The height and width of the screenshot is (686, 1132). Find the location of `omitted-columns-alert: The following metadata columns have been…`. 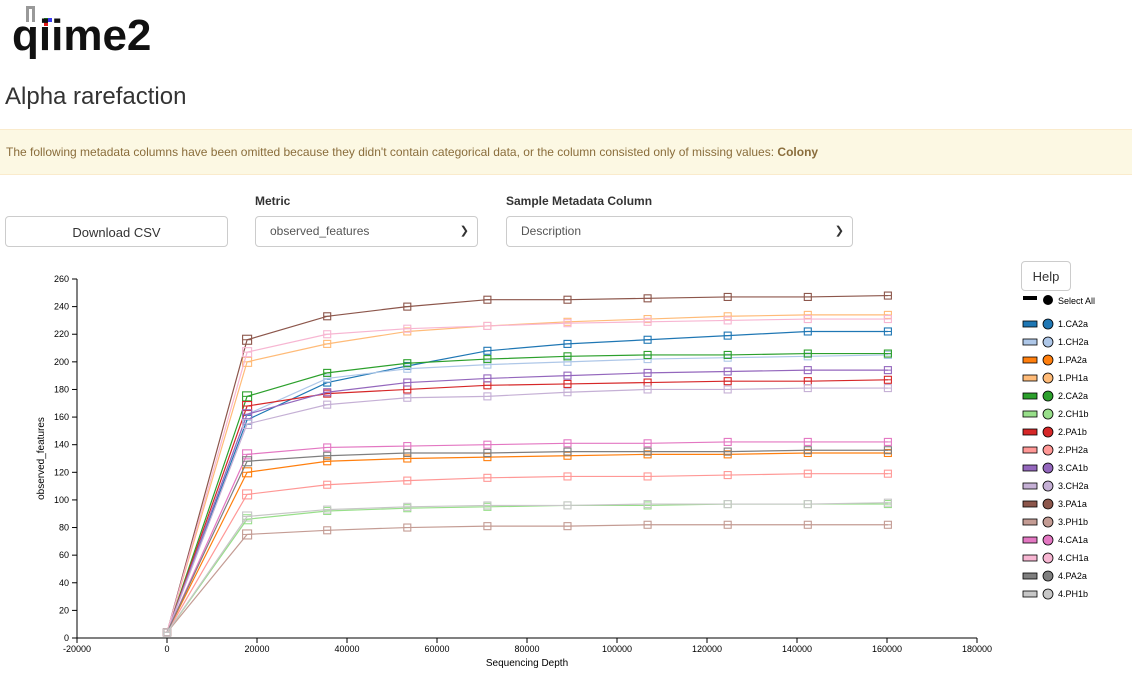

omitted-columns-alert: The following metadata columns have been… is located at coordinates (566, 152).